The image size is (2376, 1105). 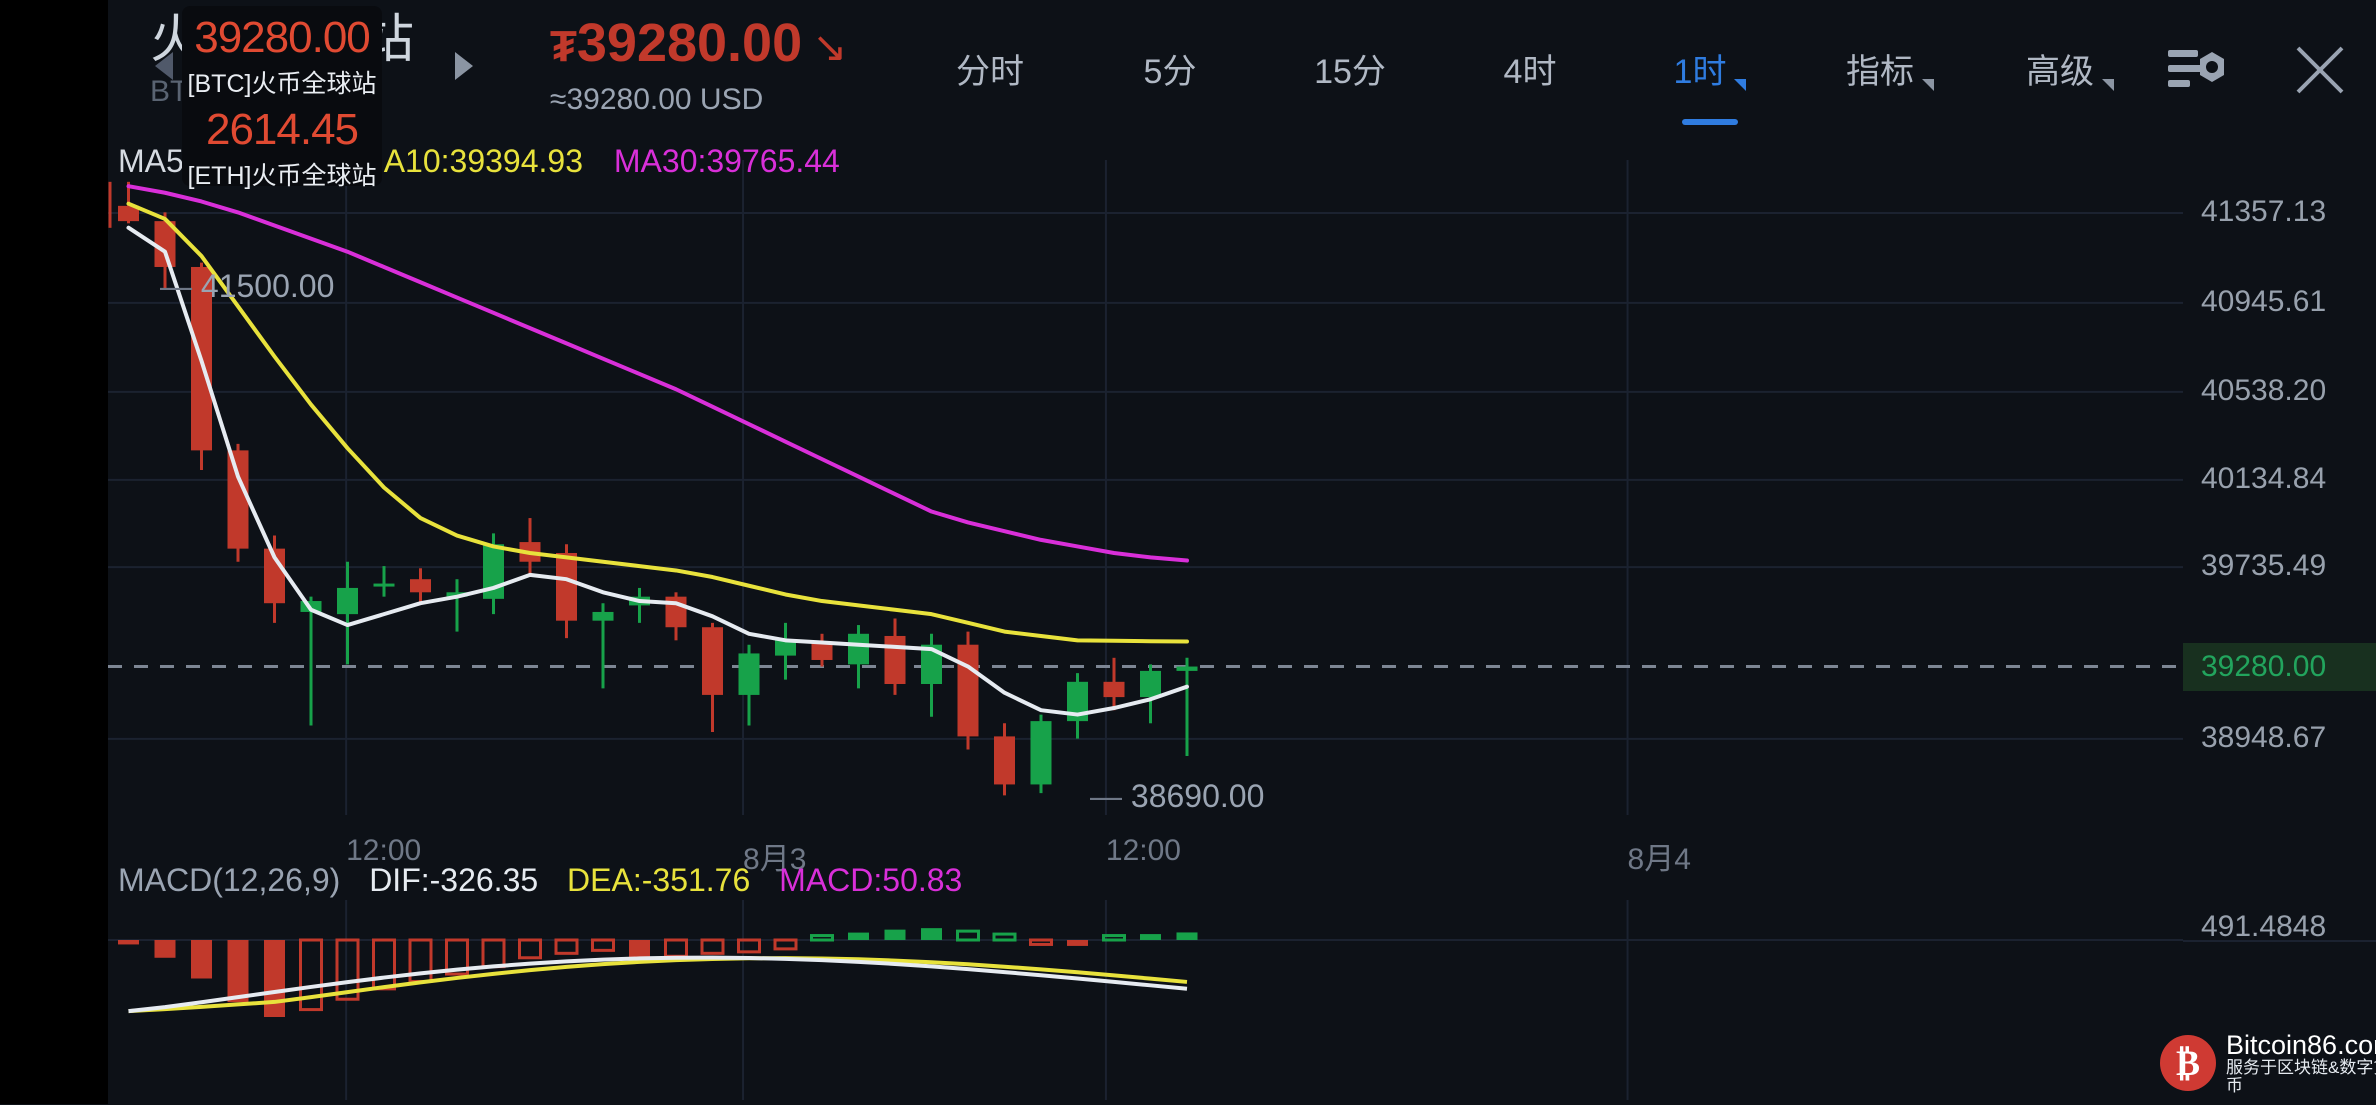 I want to click on watermark: ₿ Bitcoin86.com 服务于区块链&数字货币, so click(x=2268, y=1063).